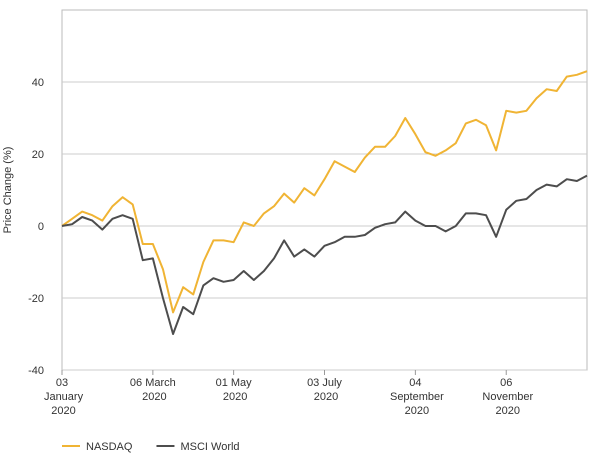 The image size is (602, 476). Describe the element at coordinates (209, 447) in the screenshot. I see `legend-label: MSCI World` at that location.